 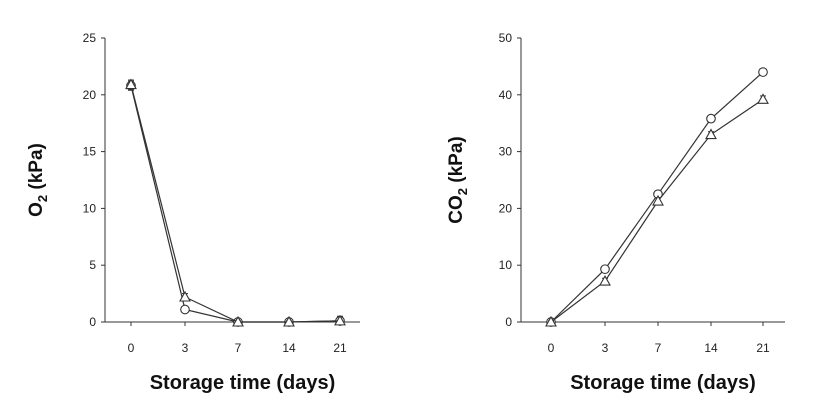 What do you see at coordinates (506, 152) in the screenshot?
I see `y-tick-label: 30` at bounding box center [506, 152].